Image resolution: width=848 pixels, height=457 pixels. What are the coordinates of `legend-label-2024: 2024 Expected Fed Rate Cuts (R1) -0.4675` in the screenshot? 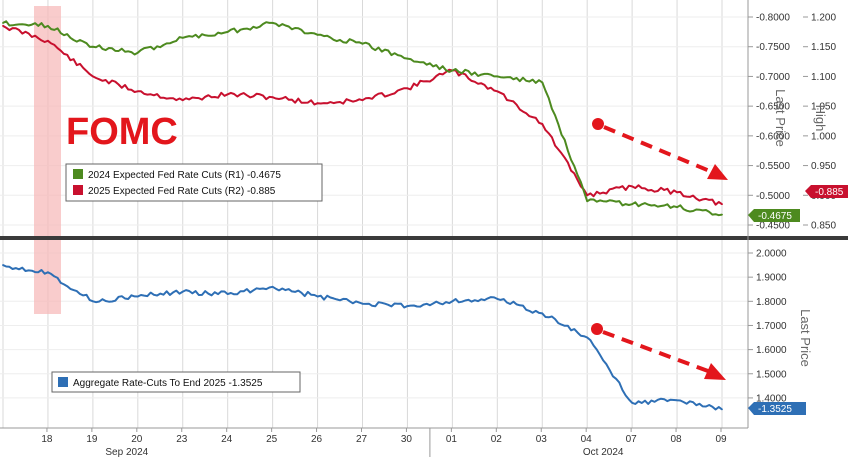 It's located at (184, 175).